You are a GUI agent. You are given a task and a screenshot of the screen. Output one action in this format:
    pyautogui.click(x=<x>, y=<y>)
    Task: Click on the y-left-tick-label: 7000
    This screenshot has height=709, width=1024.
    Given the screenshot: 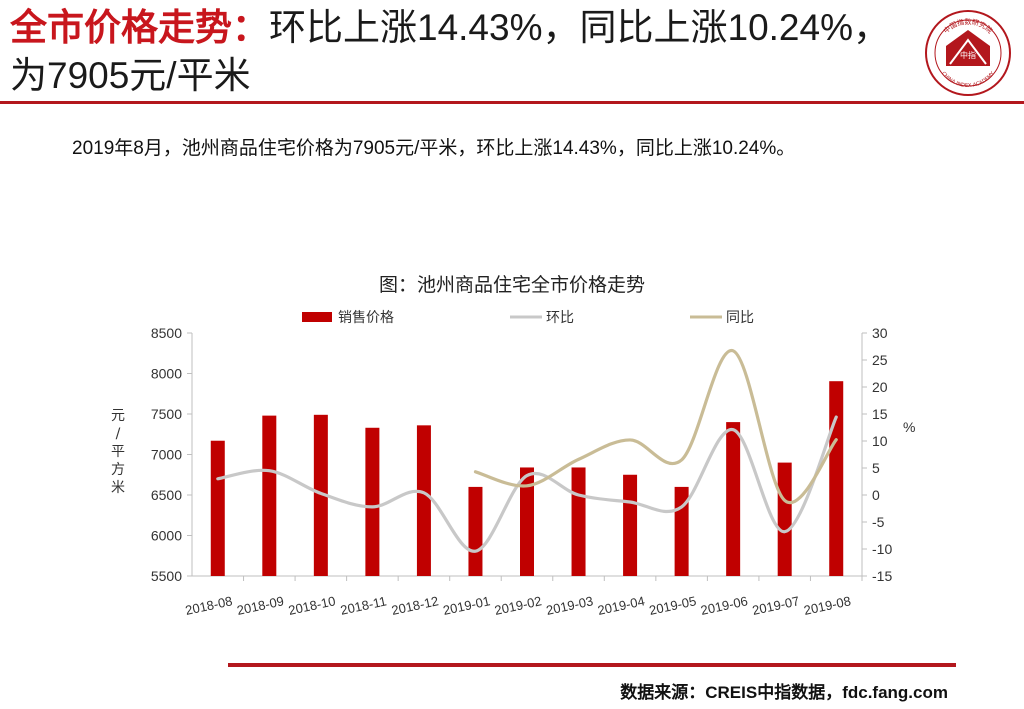 What is the action you would take?
    pyautogui.click(x=166, y=455)
    